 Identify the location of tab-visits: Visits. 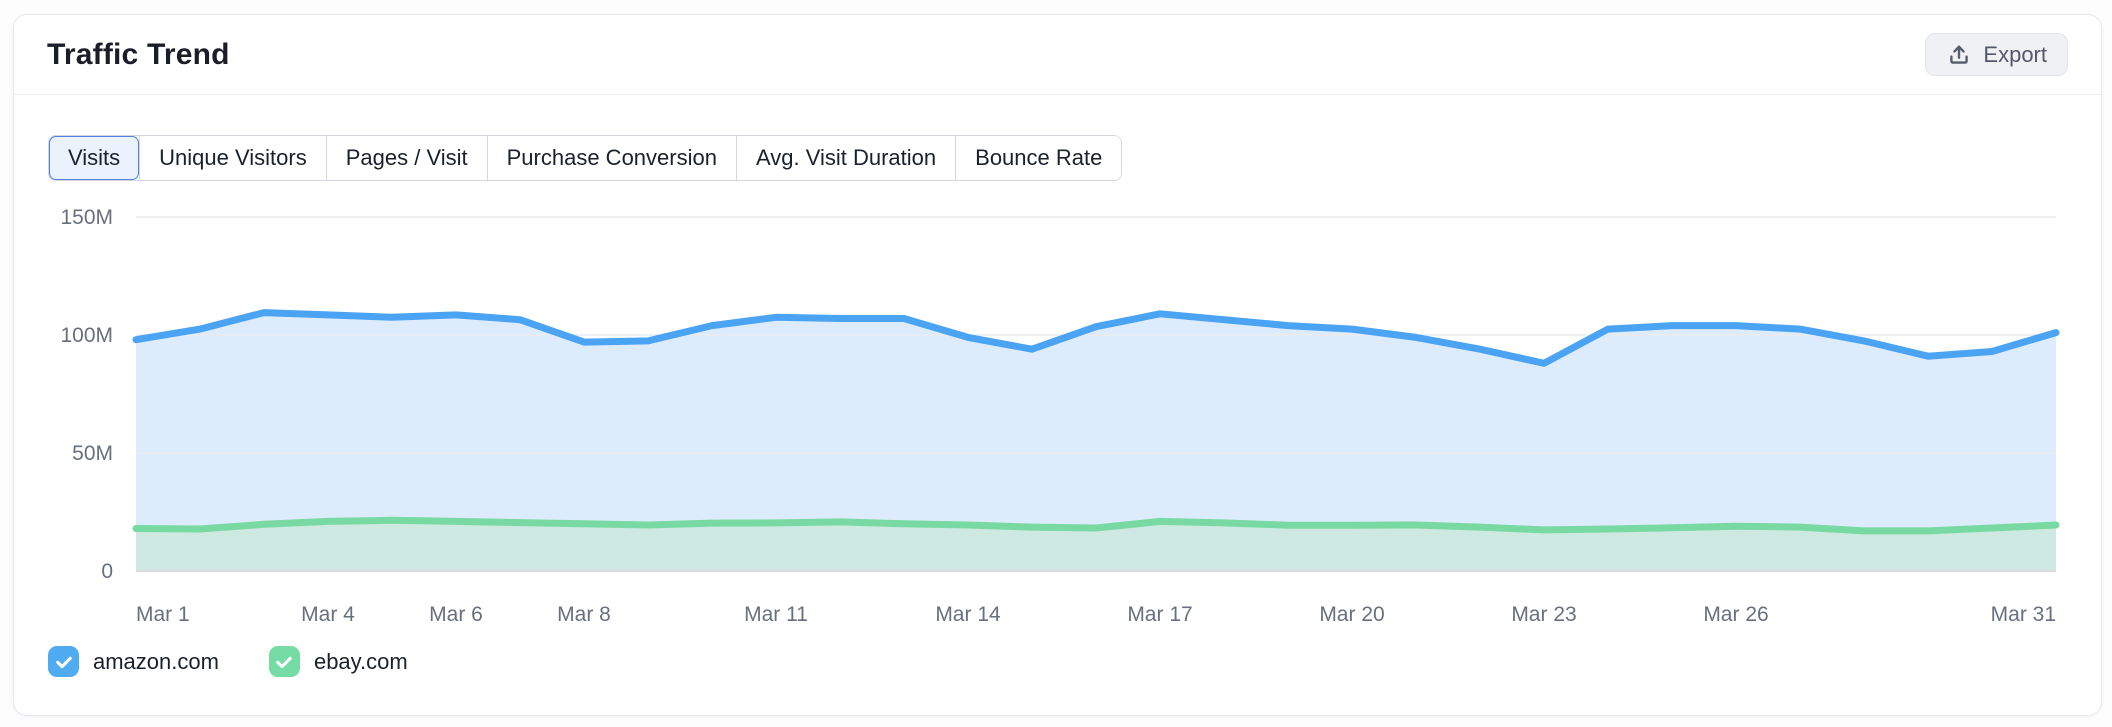
(94, 158).